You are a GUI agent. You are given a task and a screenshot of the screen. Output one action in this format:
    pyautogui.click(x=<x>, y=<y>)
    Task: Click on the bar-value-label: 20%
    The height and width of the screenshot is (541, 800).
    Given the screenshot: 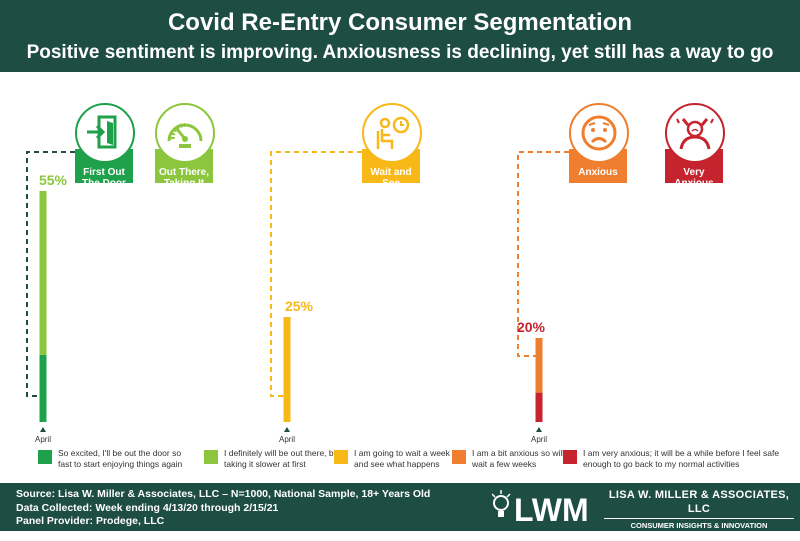 What is the action you would take?
    pyautogui.click(x=531, y=327)
    